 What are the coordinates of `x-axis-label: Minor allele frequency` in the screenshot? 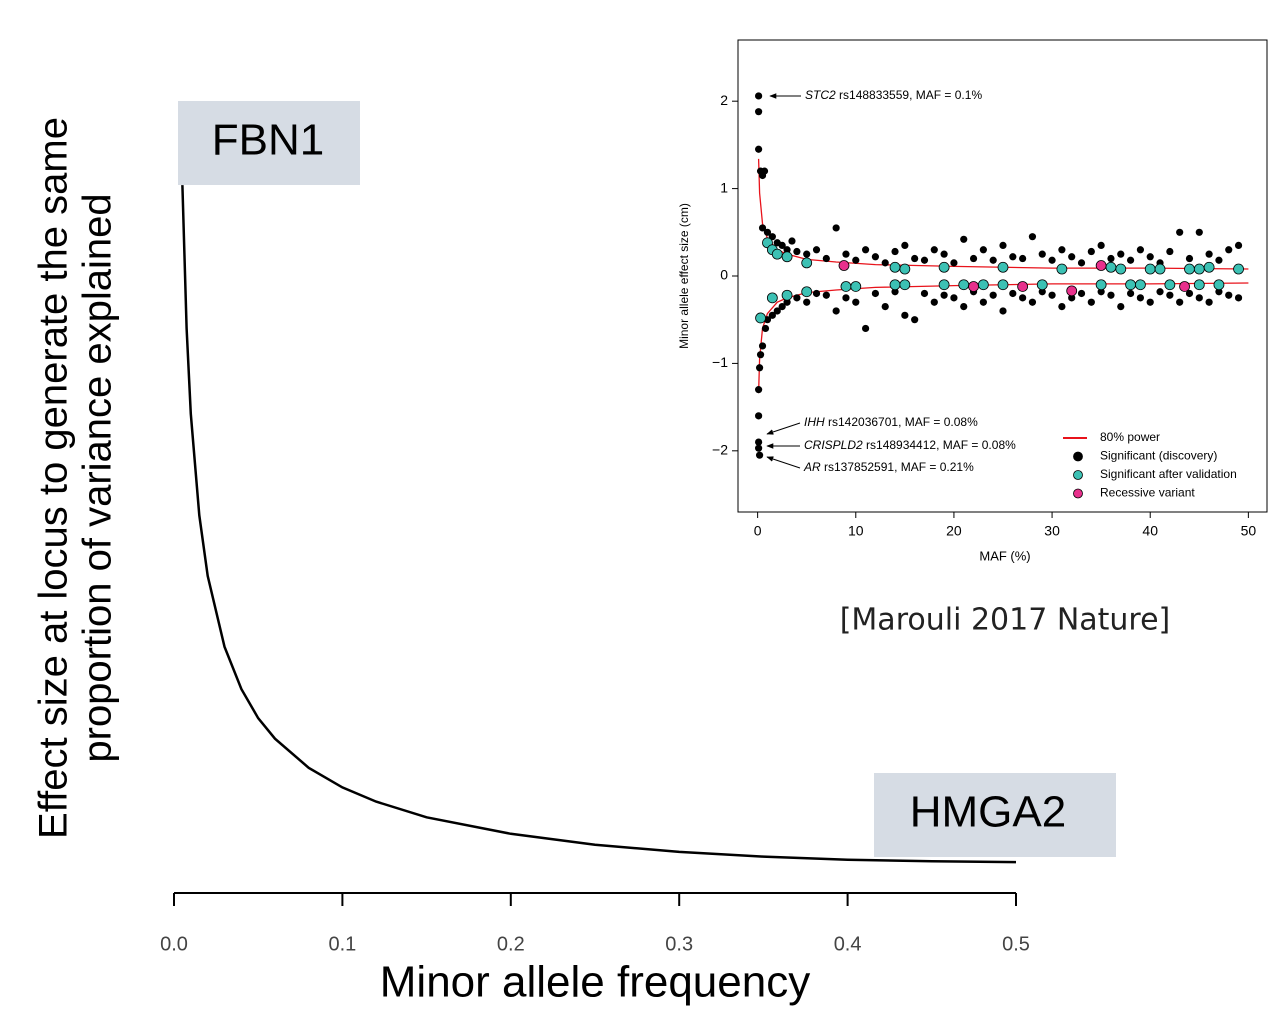 It's located at (595, 982).